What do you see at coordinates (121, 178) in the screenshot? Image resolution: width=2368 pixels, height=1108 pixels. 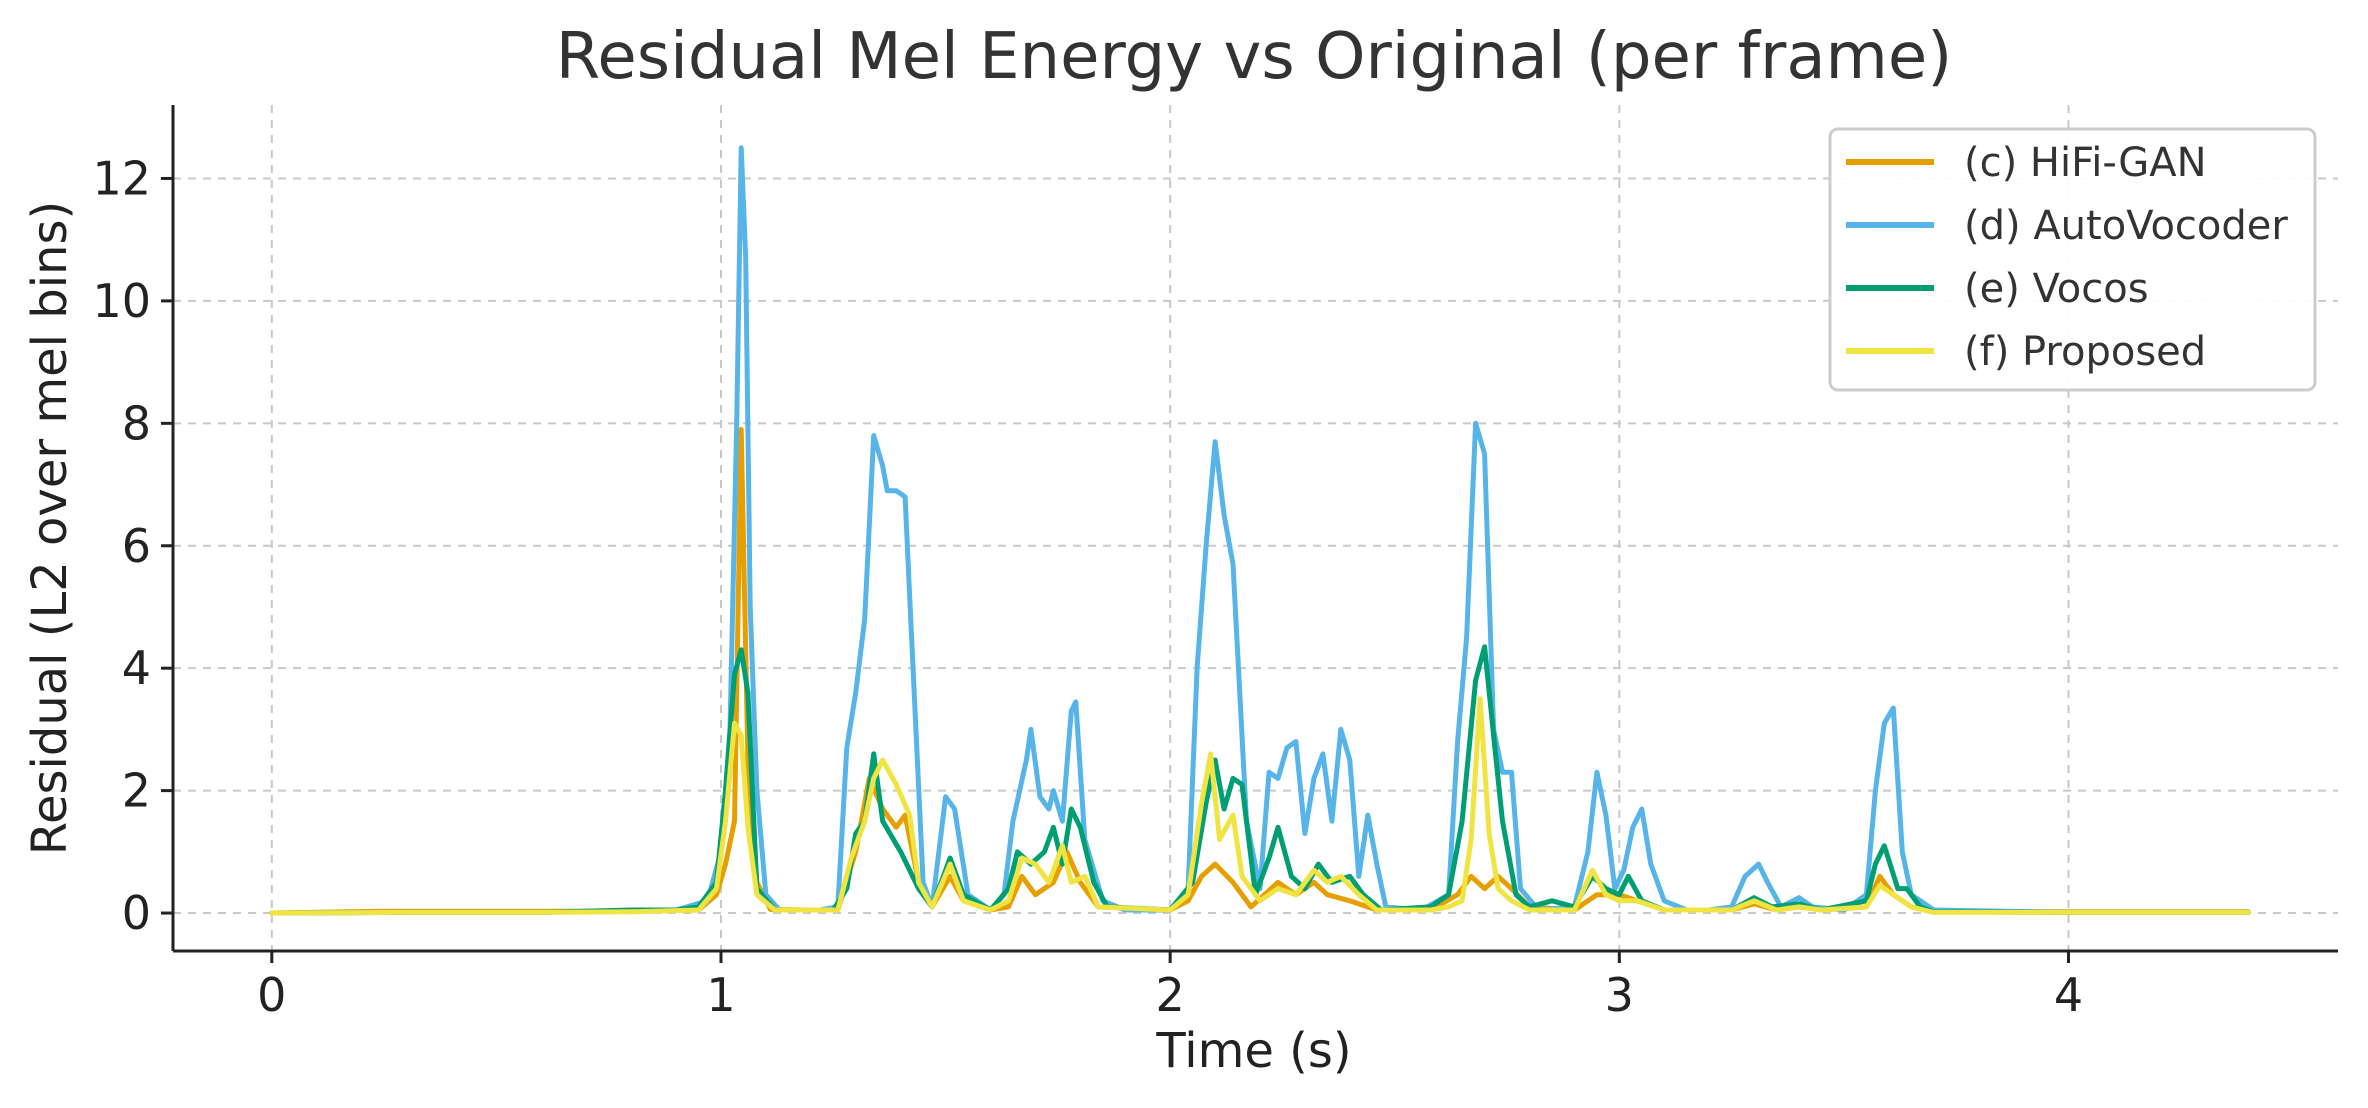 I see `y-tick-label: 12` at bounding box center [121, 178].